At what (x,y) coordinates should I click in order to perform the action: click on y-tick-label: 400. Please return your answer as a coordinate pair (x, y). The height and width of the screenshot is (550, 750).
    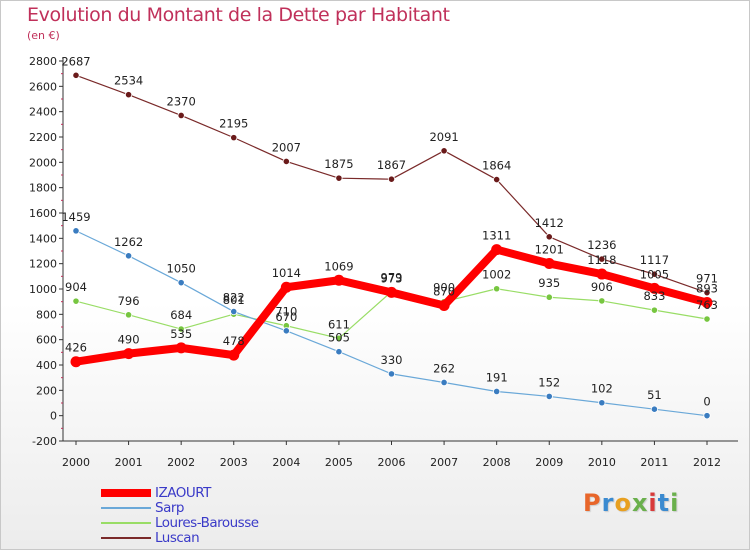
    Looking at the image, I should click on (46, 365).